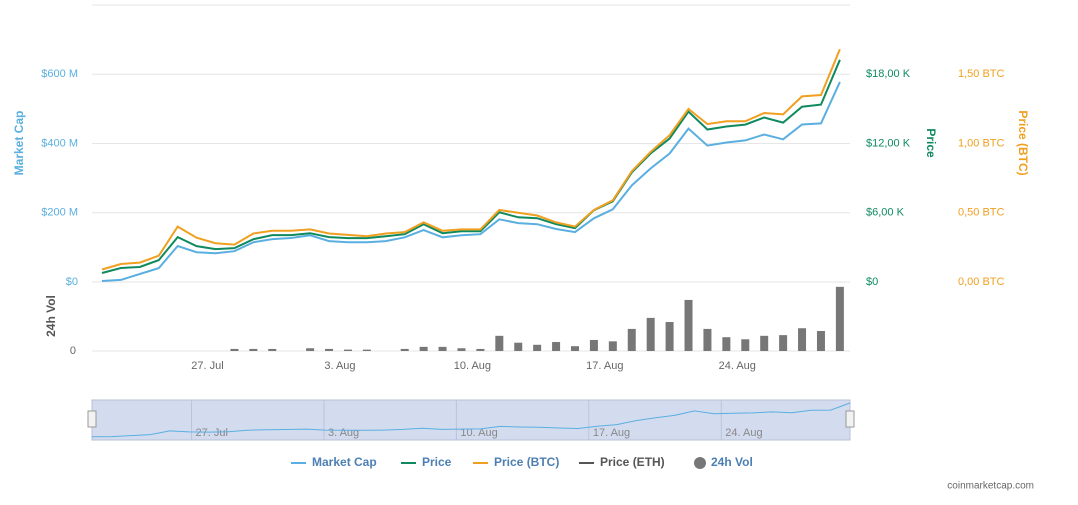 This screenshot has height=505, width=1078. Describe the element at coordinates (343, 433) in the screenshot. I see `navigator-label: 3. Aug` at that location.